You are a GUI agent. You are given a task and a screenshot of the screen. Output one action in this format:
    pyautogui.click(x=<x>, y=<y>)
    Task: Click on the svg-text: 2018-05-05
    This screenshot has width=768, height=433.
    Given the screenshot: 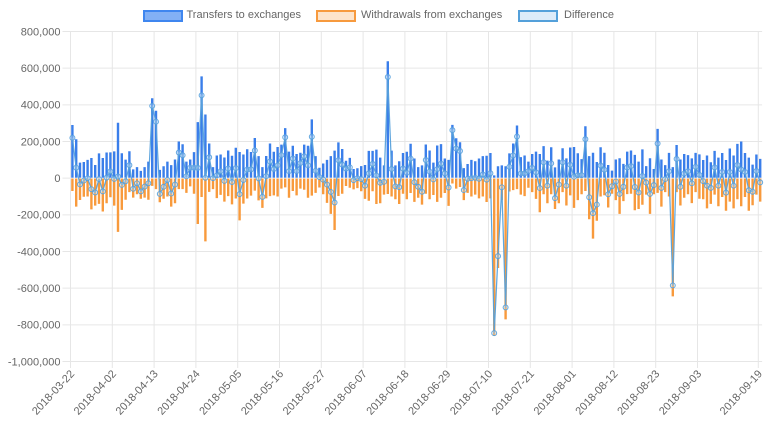 What is the action you would take?
    pyautogui.click(x=220, y=392)
    